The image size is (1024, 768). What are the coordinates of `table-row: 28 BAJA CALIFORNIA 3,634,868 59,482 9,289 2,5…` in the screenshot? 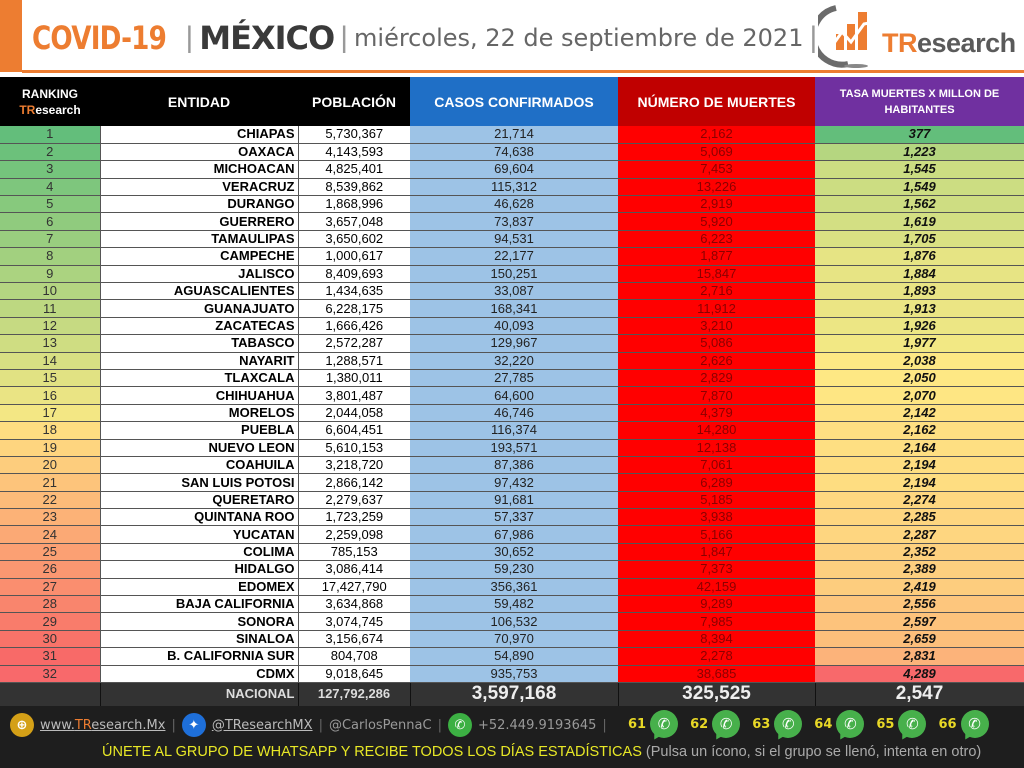 It's located at (512, 604).